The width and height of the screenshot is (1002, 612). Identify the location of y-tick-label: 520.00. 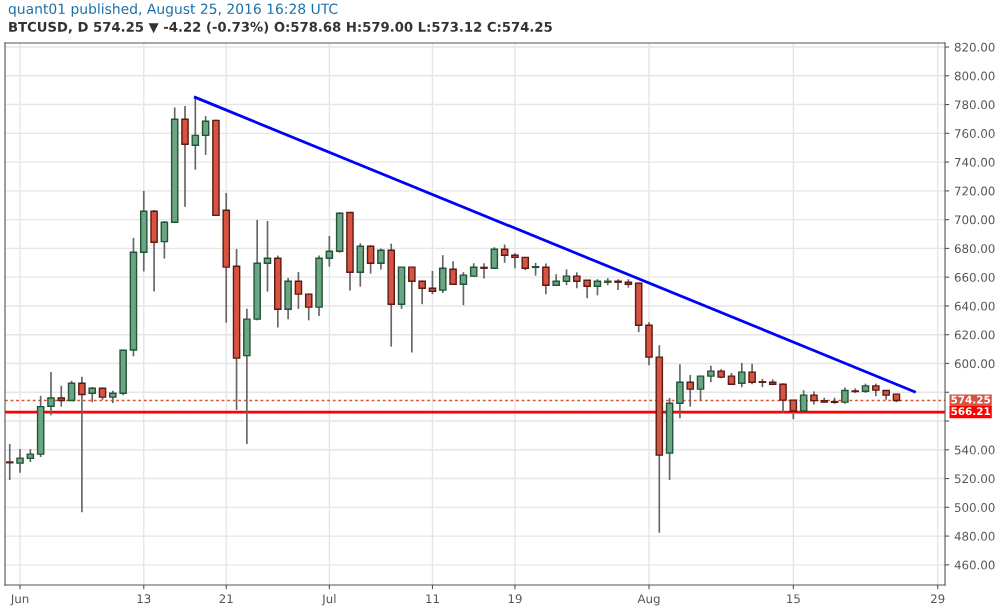
(974, 479).